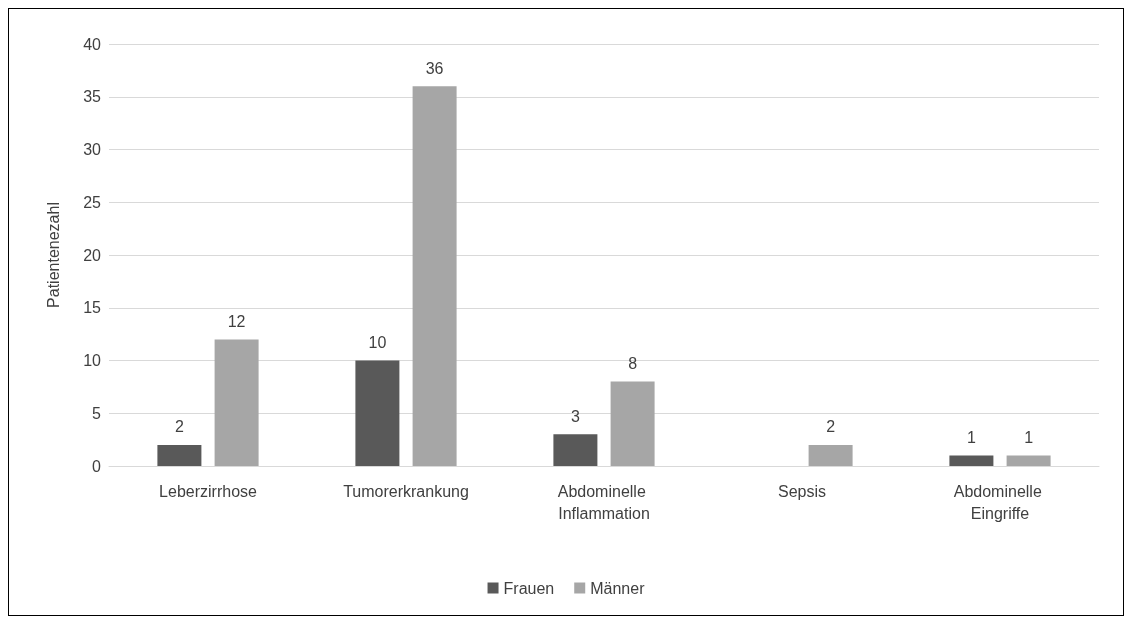 This screenshot has width=1132, height=624. What do you see at coordinates (1000, 502) in the screenshot?
I see `x-tick-label: Abdominelle Eingriffe` at bounding box center [1000, 502].